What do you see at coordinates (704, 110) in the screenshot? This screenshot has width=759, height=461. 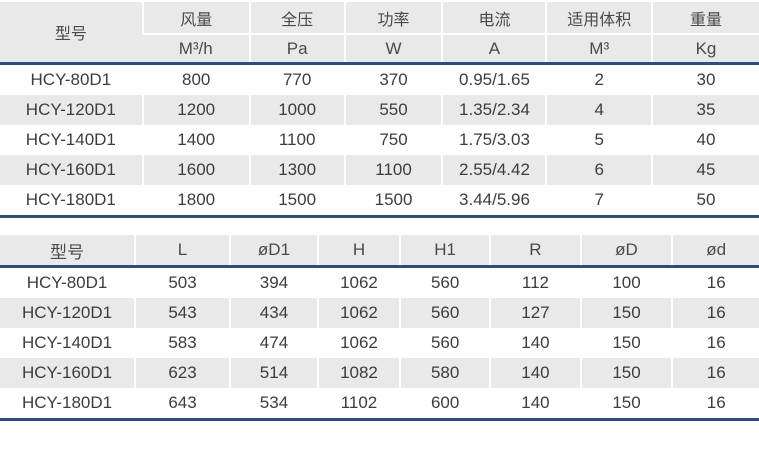 I see `value-cell: 35` at bounding box center [704, 110].